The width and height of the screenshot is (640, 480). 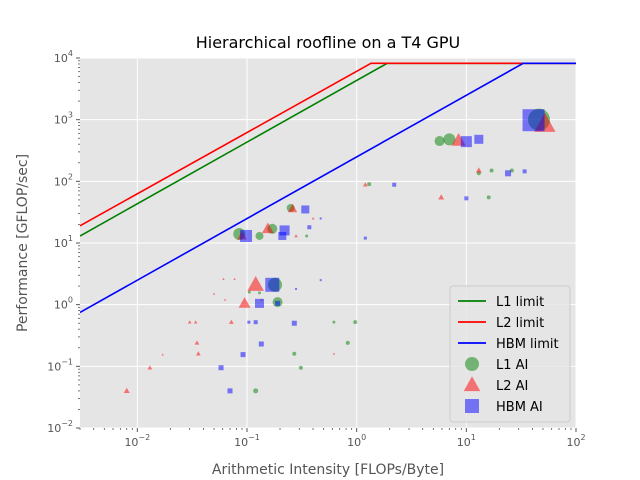 What do you see at coordinates (519, 407) in the screenshot?
I see `legend-label-hbm-ai: HBM AI` at bounding box center [519, 407].